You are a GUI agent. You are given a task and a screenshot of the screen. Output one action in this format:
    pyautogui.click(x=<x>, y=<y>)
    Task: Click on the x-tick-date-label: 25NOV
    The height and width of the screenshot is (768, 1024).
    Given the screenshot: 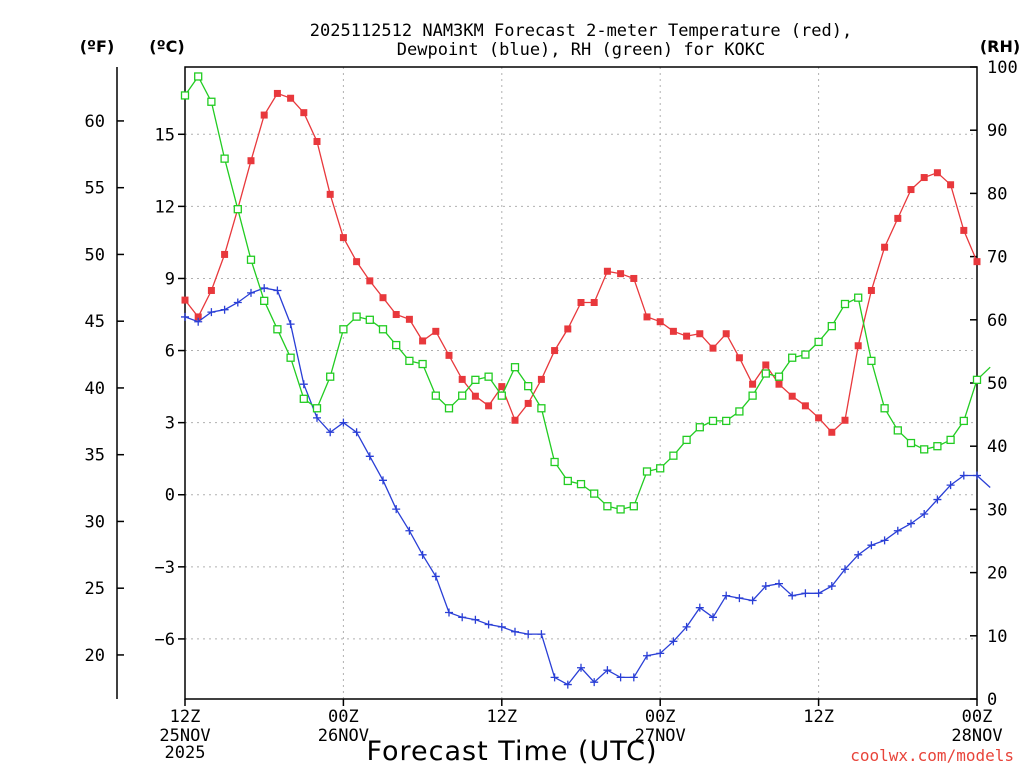 What is the action you would take?
    pyautogui.click(x=184, y=736)
    